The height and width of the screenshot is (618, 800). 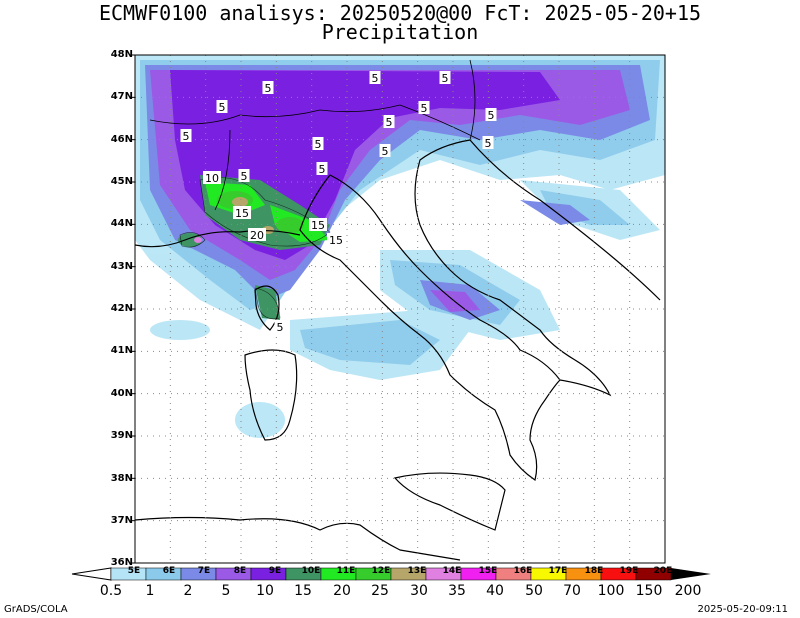 I want to click on lat-label-47n: 47N, so click(x=121, y=96).